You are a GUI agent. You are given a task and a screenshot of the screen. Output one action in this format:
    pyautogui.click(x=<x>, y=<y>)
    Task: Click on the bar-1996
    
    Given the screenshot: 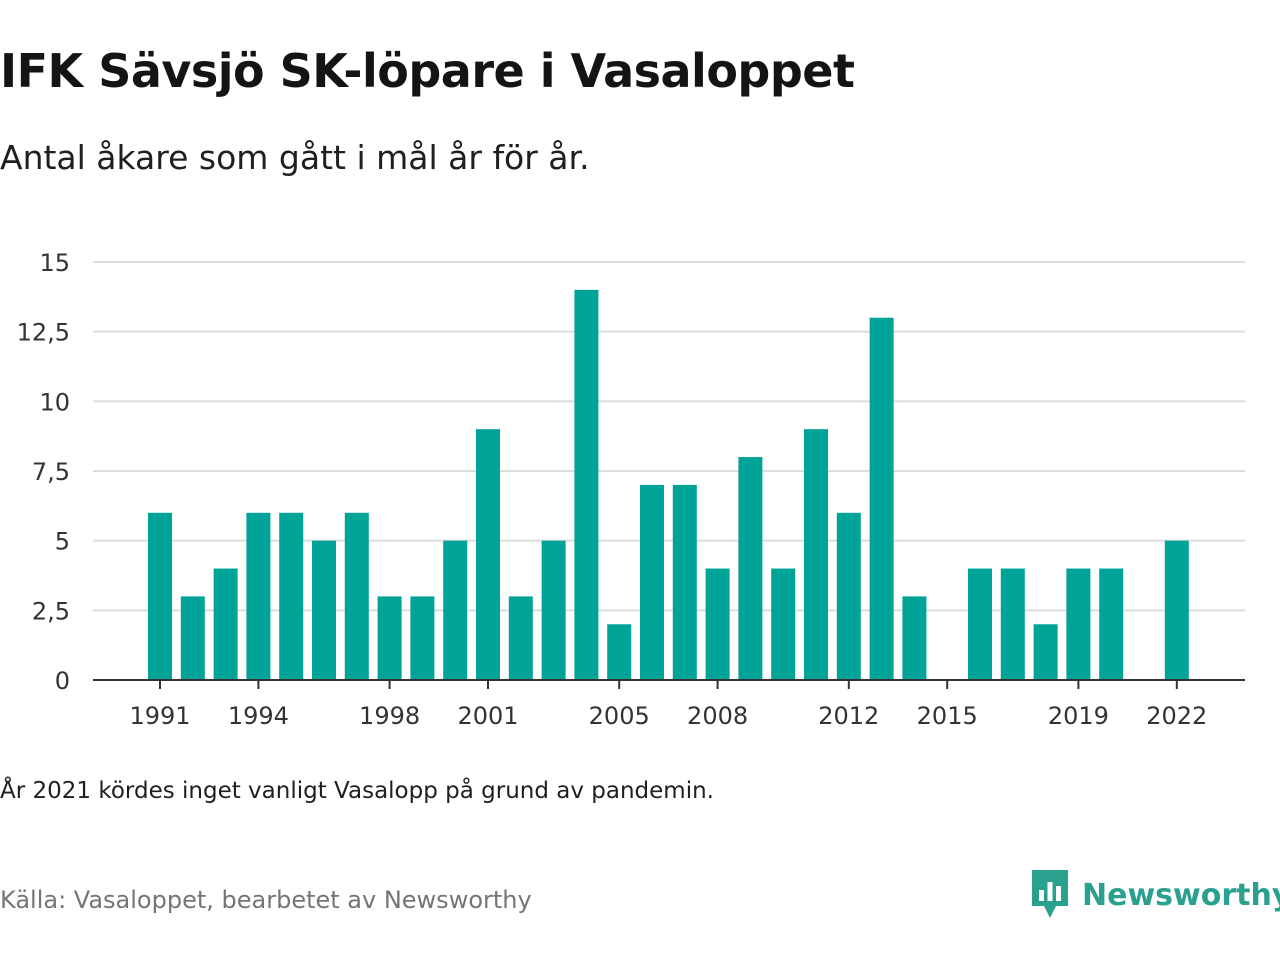 What is the action you would take?
    pyautogui.click(x=324, y=610)
    